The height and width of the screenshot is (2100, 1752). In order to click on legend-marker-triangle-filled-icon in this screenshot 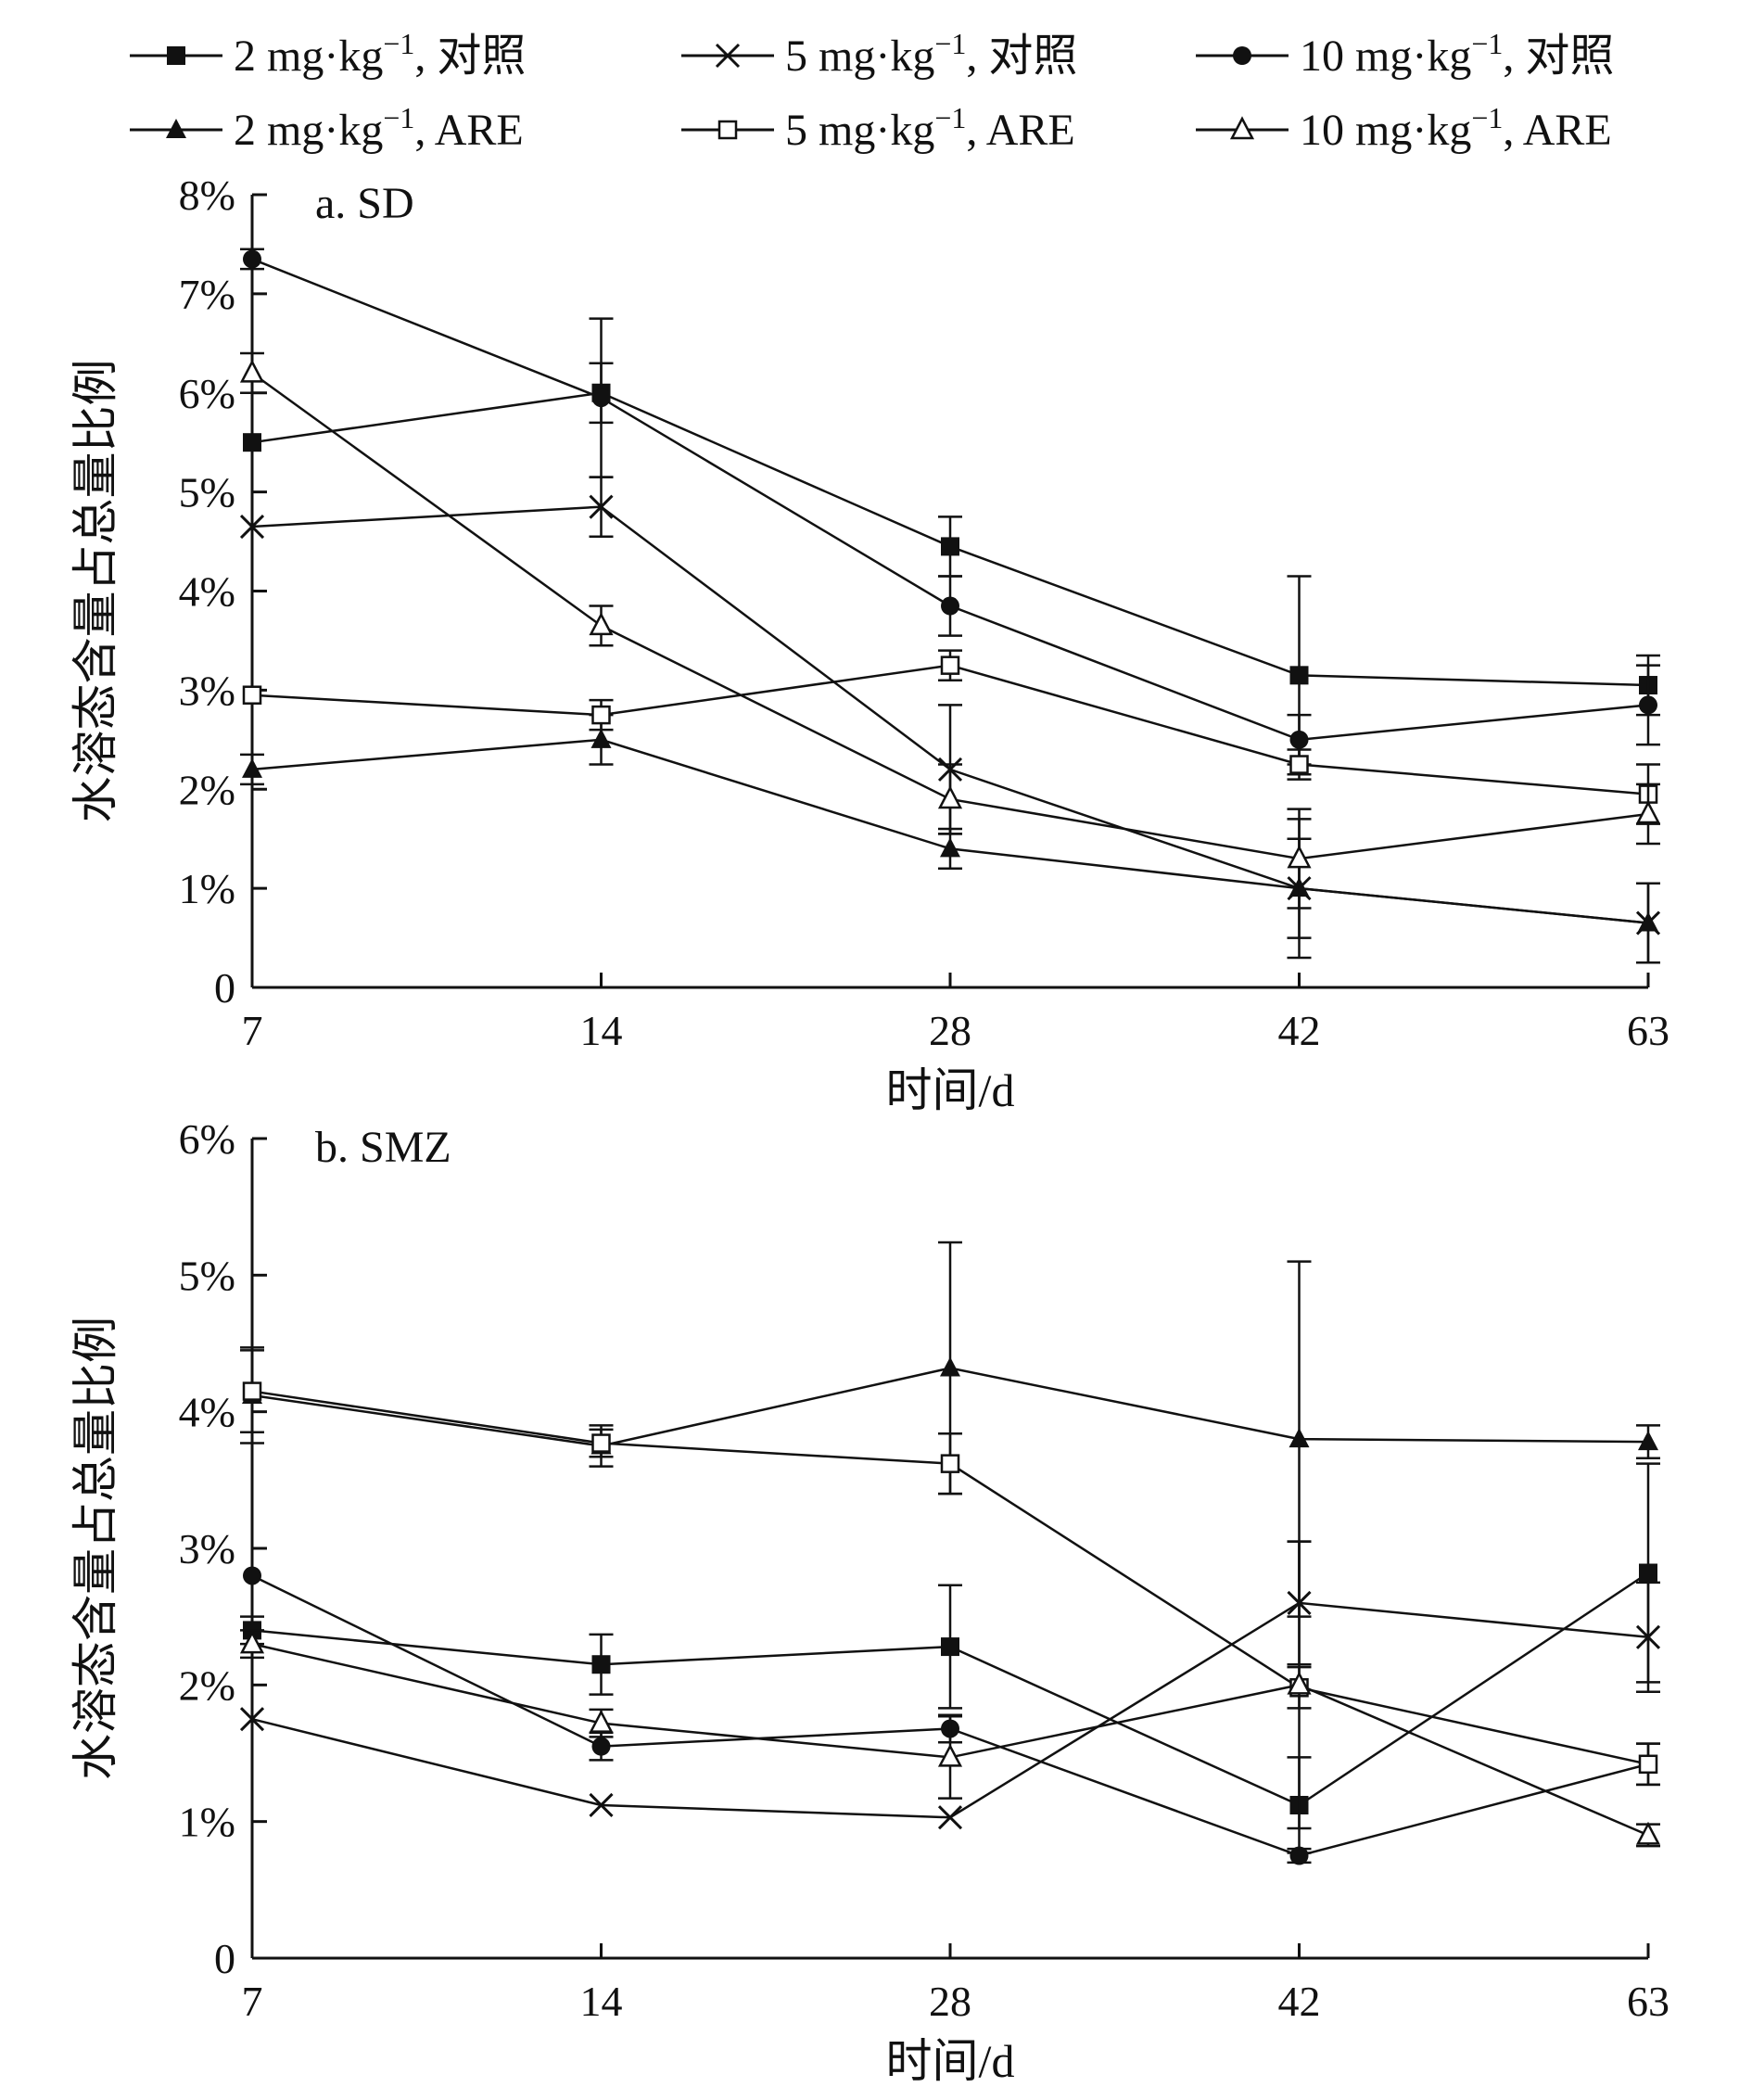, I will do `click(176, 128)`.